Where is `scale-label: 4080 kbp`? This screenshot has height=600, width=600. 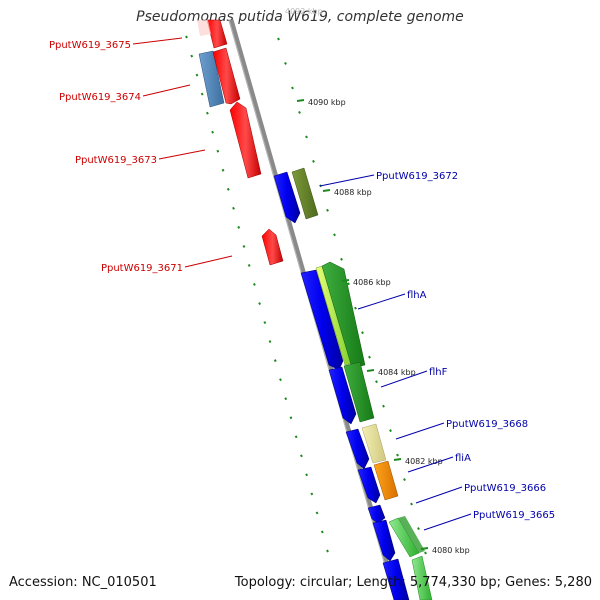
scale-label: 4080 kbp is located at coordinates (451, 550).